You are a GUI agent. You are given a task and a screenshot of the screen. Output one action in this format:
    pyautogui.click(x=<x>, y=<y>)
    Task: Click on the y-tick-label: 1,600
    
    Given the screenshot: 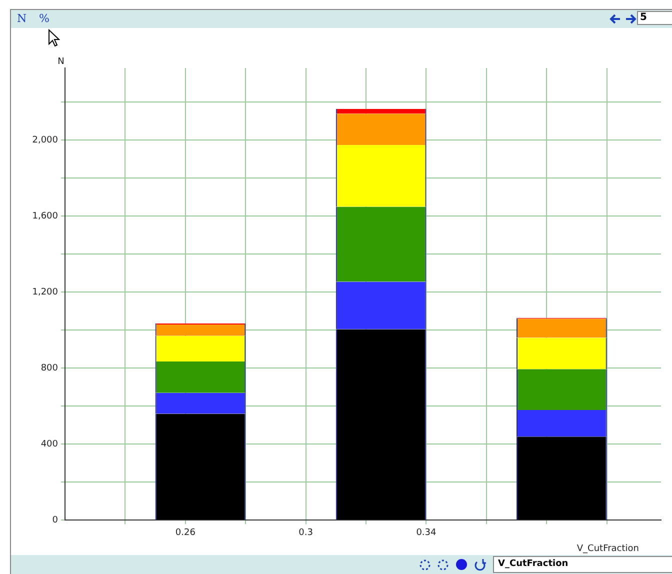 What is the action you would take?
    pyautogui.click(x=45, y=217)
    